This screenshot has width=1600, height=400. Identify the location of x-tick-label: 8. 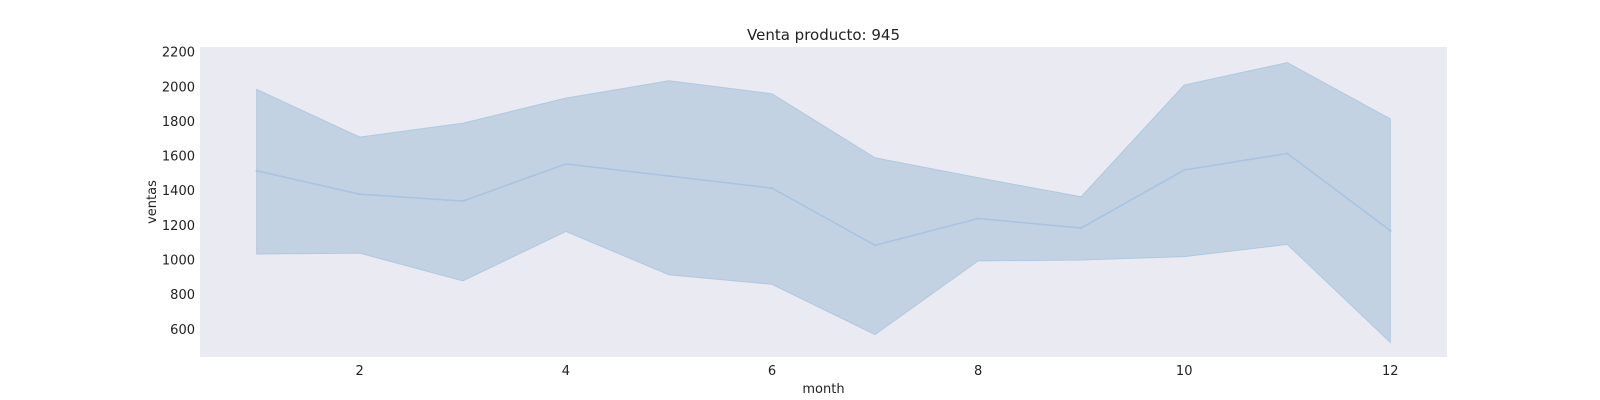
(978, 371).